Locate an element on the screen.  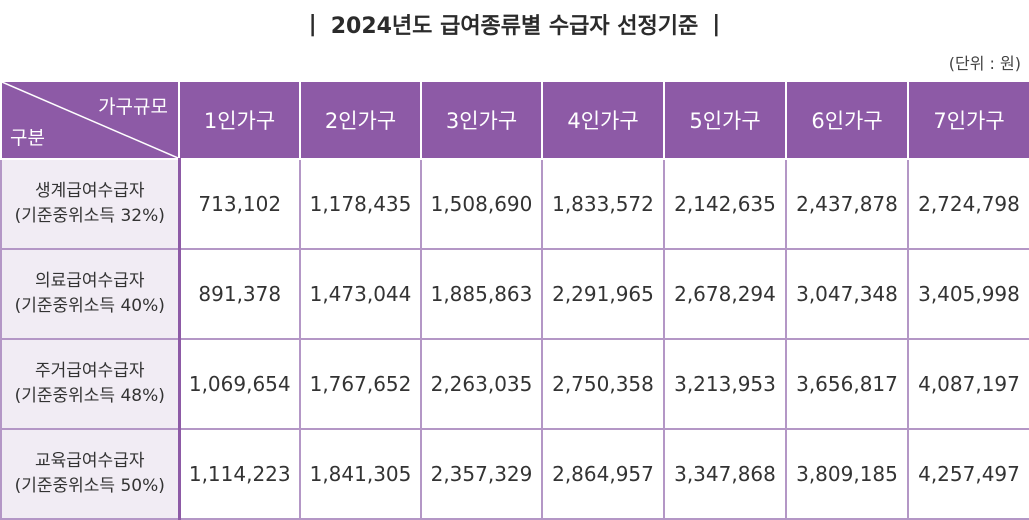
table-cell: 891,378 is located at coordinates (239, 294).